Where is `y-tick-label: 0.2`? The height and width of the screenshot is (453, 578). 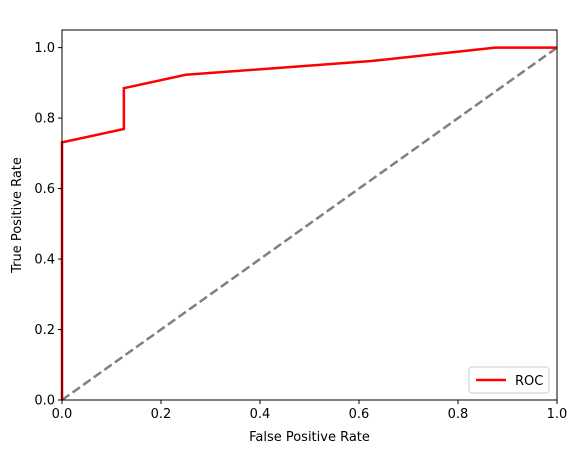 y-tick-label: 0.2 is located at coordinates (44, 330).